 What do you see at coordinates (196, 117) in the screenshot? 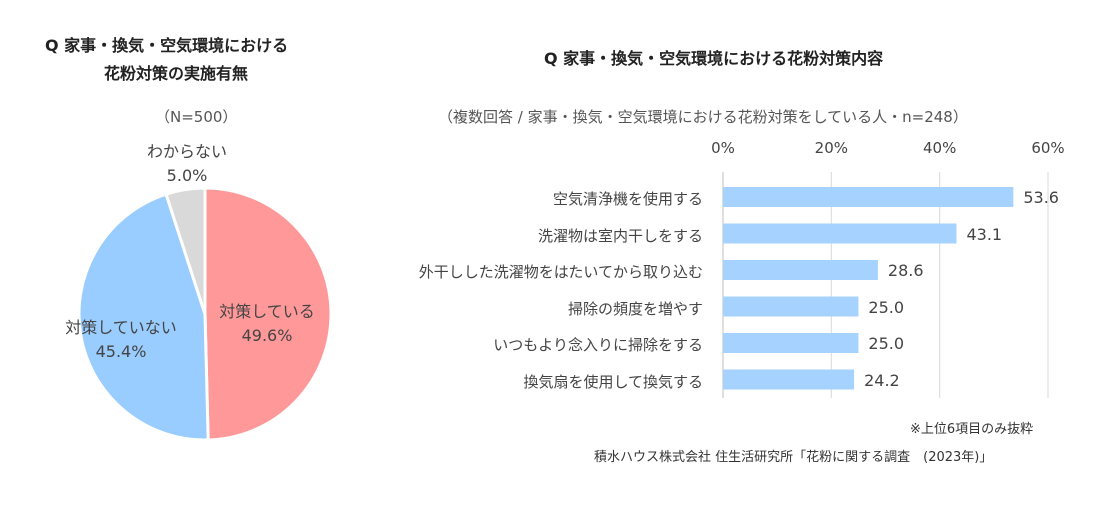
I see `pie-subtitle: （N=500）` at bounding box center [196, 117].